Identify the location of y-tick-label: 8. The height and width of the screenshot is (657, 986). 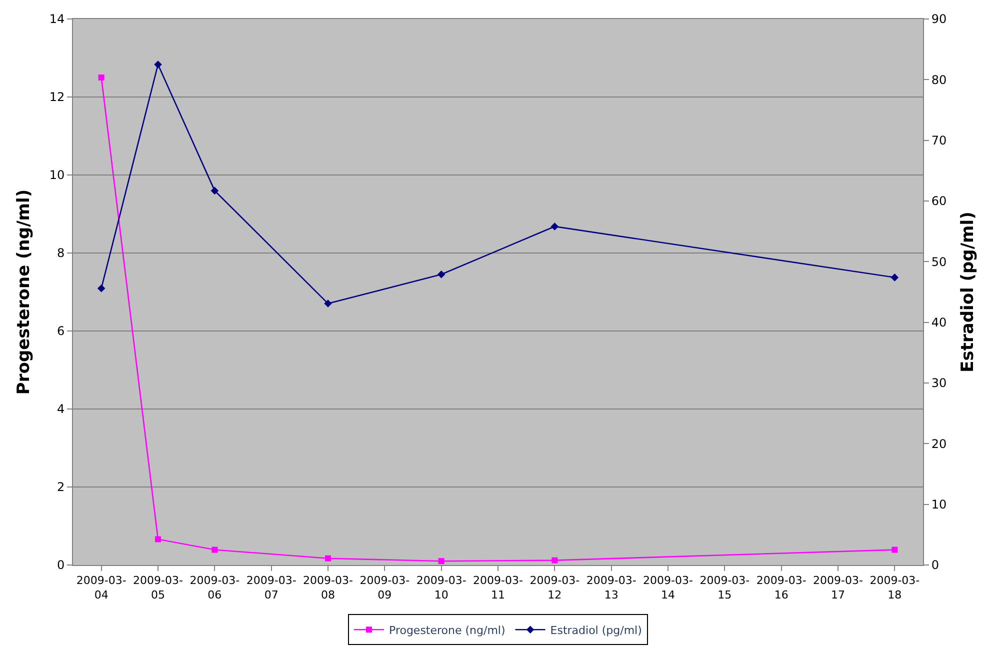
(60, 253).